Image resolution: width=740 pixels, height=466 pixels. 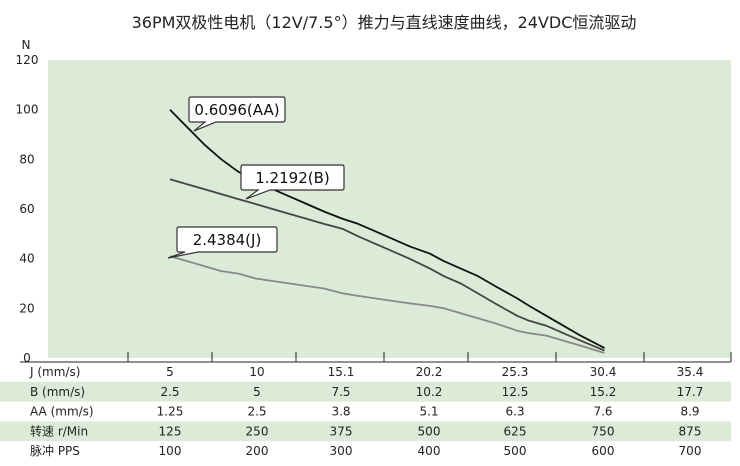 What do you see at coordinates (340, 392) in the screenshot?
I see `table-cell: 7.5` at bounding box center [340, 392].